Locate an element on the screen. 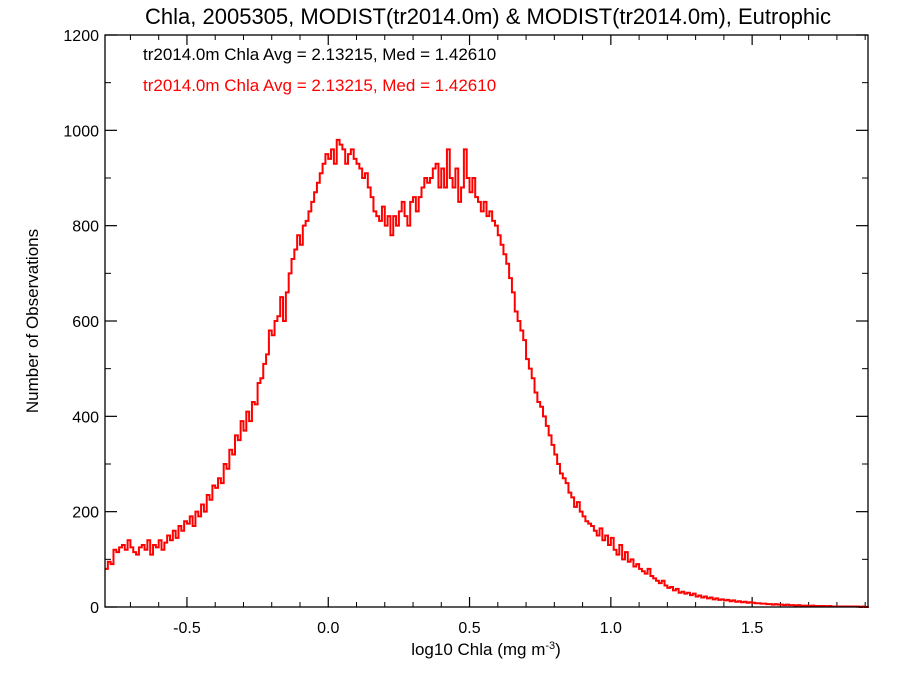 The width and height of the screenshot is (900, 675). x-tick-label: 1.0 is located at coordinates (611, 628).